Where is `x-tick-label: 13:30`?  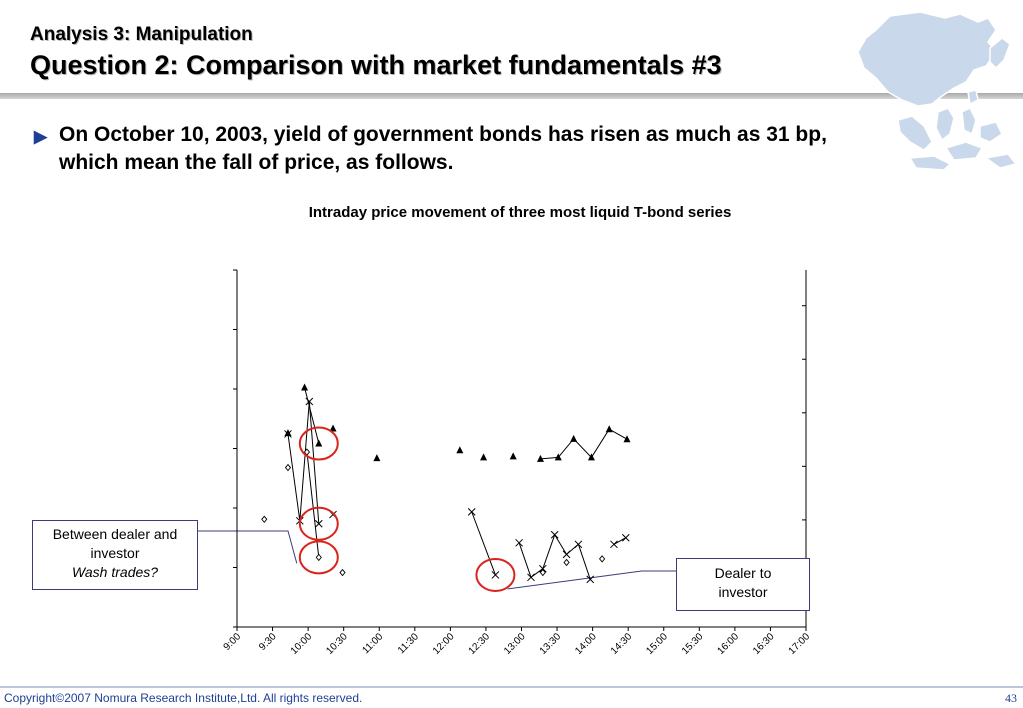 x-tick-label: 13:30 is located at coordinates (551, 644).